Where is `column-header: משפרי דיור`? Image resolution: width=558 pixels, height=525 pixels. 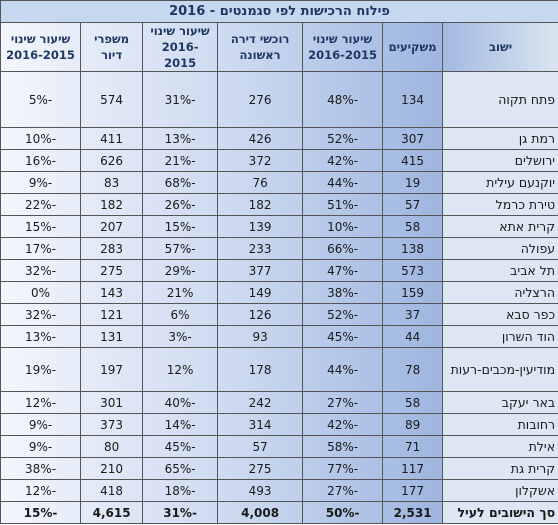 column-header: משפרי דיור is located at coordinates (112, 47).